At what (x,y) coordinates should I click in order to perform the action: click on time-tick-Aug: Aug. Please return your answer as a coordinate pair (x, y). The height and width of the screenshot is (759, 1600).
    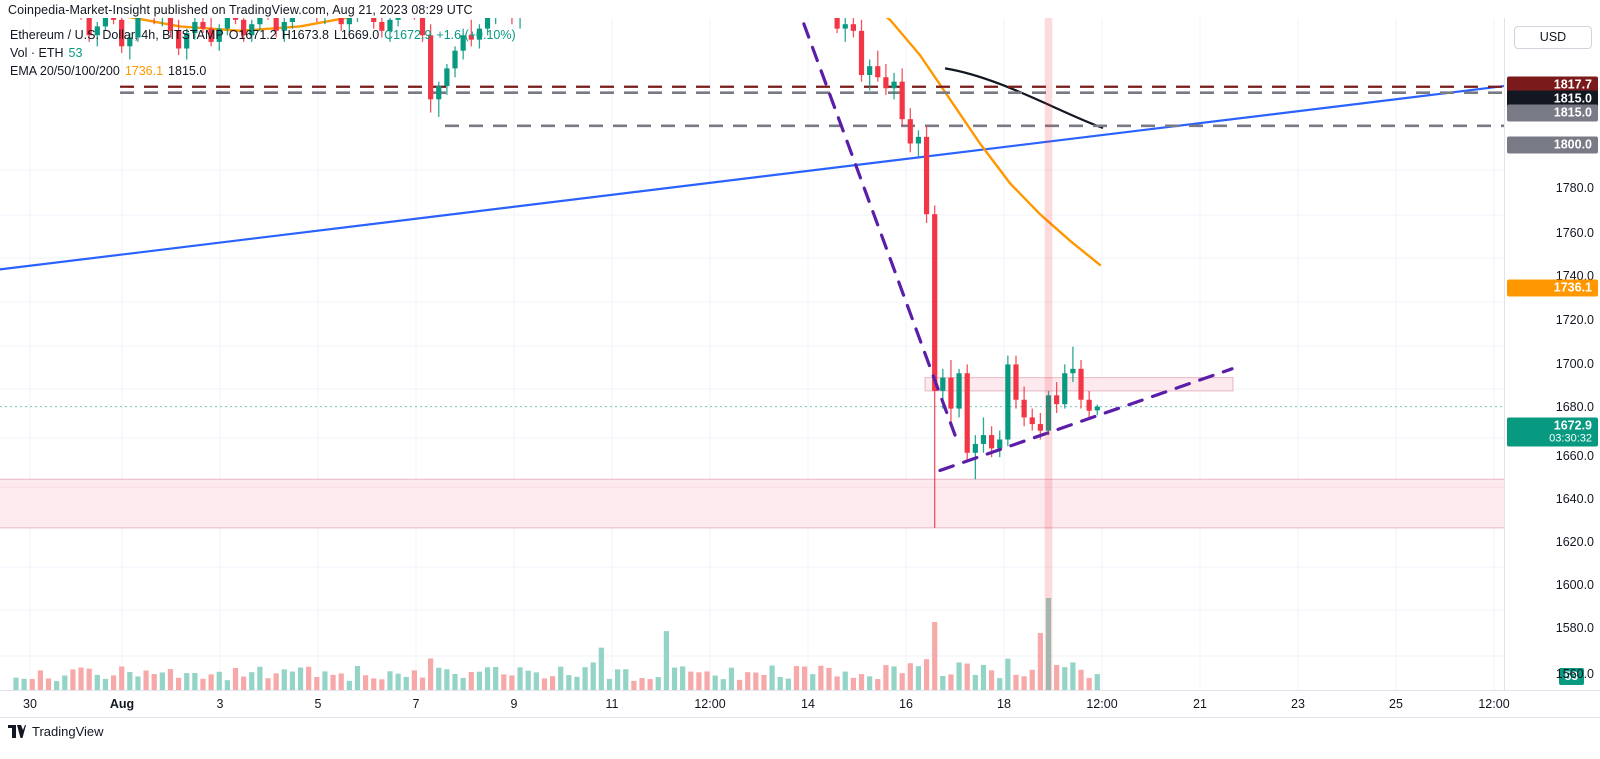
    Looking at the image, I should click on (122, 704).